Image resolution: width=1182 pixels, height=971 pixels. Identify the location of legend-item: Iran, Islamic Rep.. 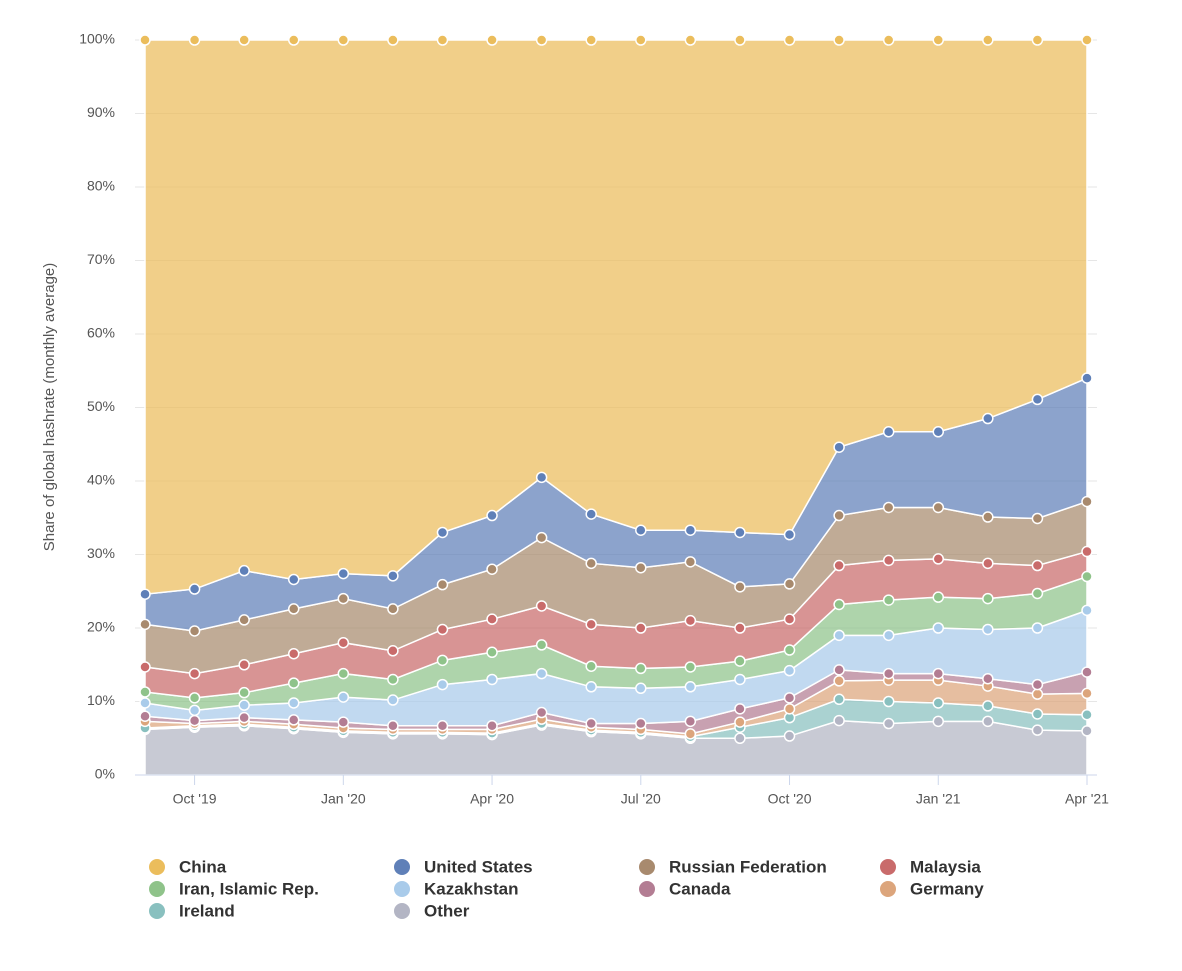
(234, 888).